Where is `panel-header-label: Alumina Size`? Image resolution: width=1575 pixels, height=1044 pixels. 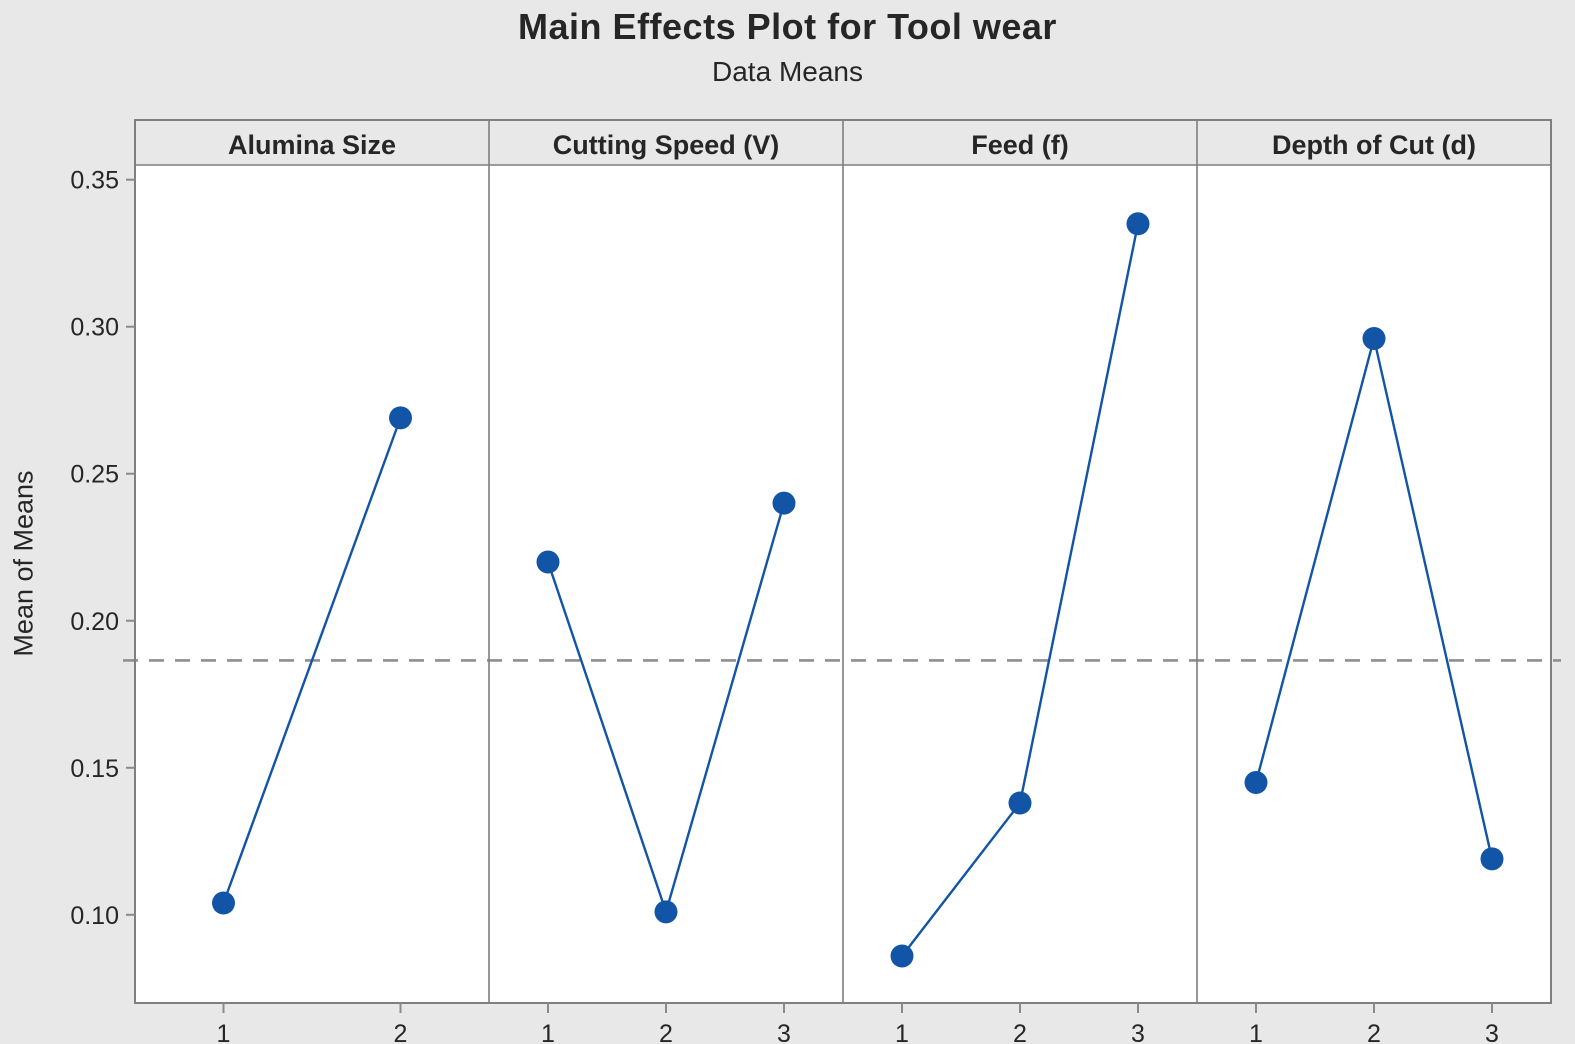
panel-header-label: Alumina Size is located at coordinates (312, 145).